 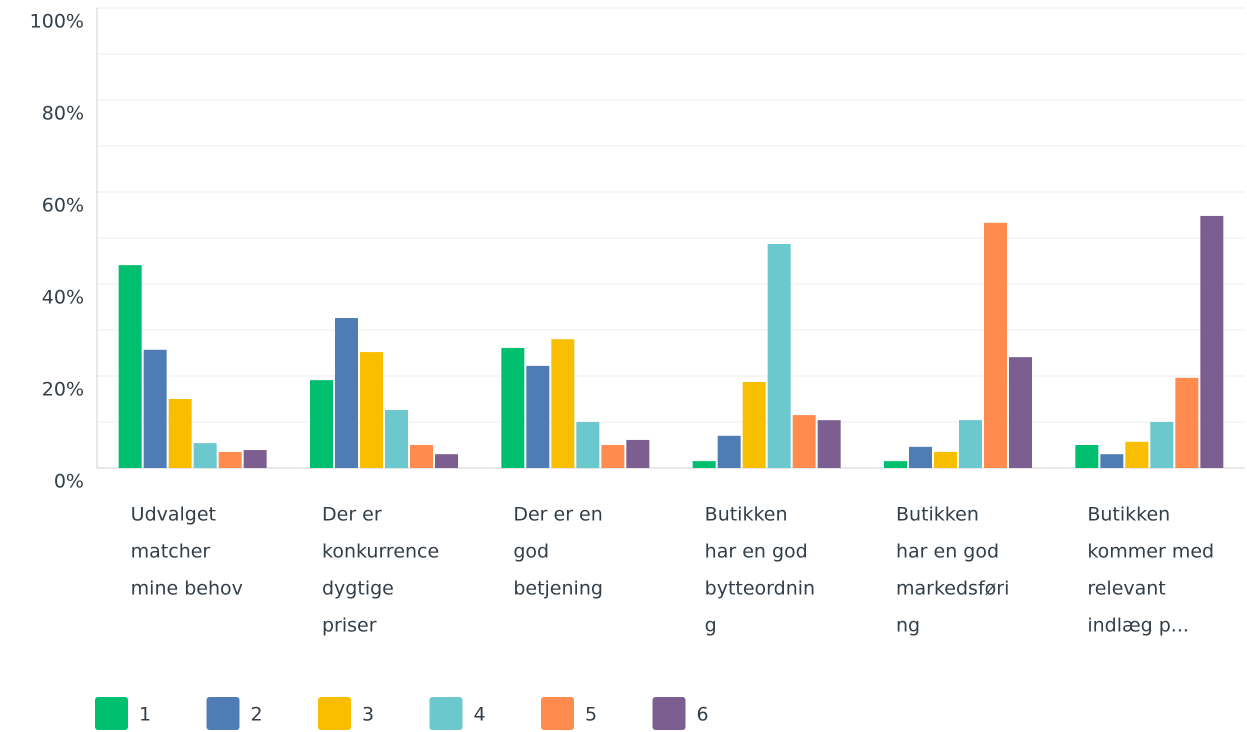 I want to click on x-tick-label: ng, so click(x=908, y=626).